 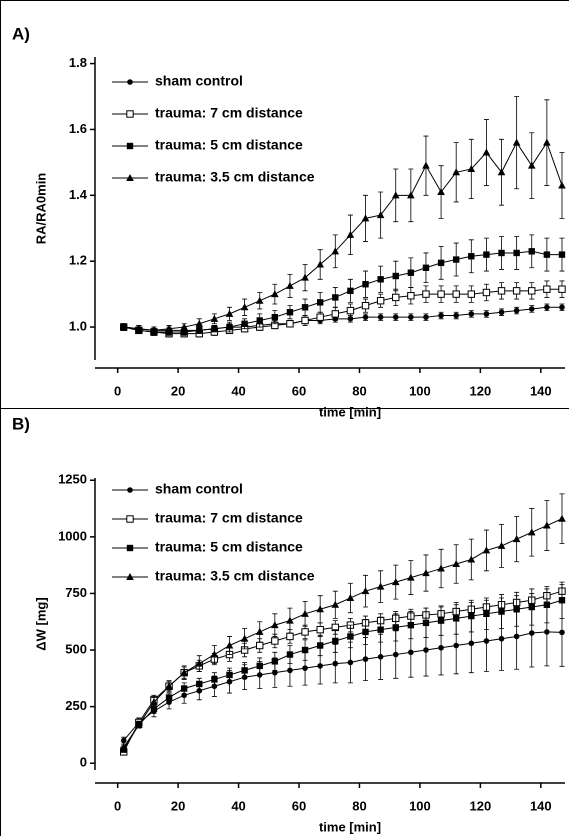 What do you see at coordinates (76, 705) in the screenshot?
I see `y-tick-label: 250` at bounding box center [76, 705].